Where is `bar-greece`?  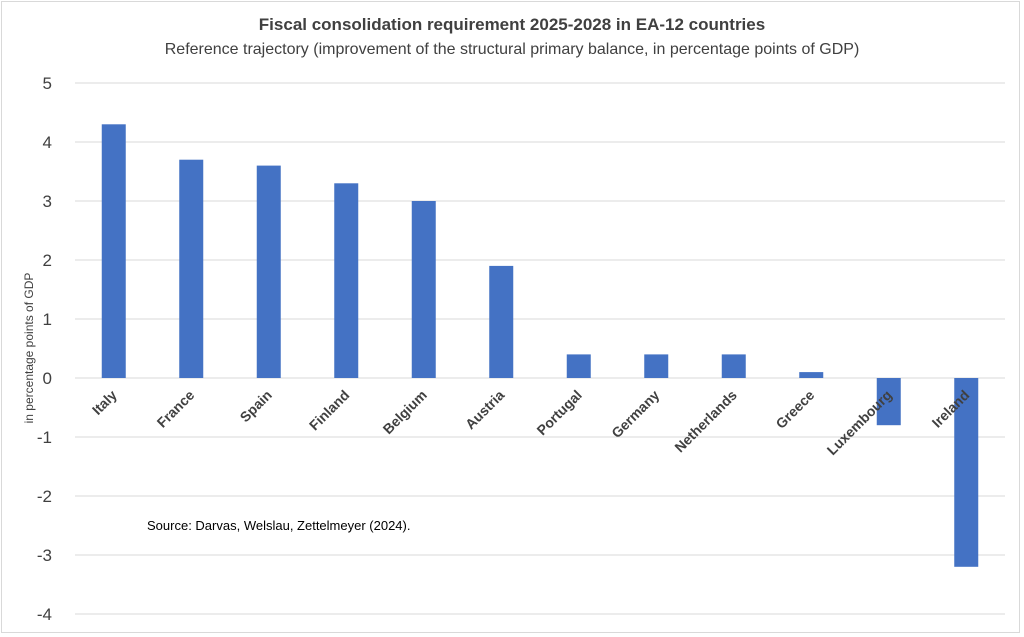 bar-greece is located at coordinates (811, 375).